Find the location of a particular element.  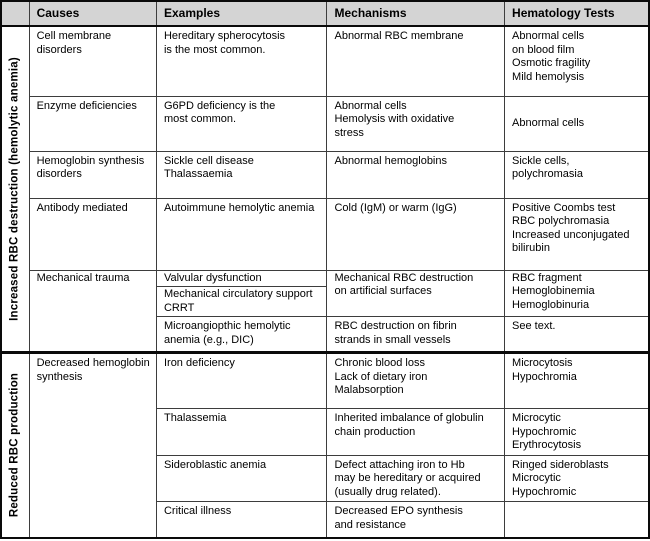

cell-mechanisms: Abnormal RBC membrane is located at coordinates (416, 61).